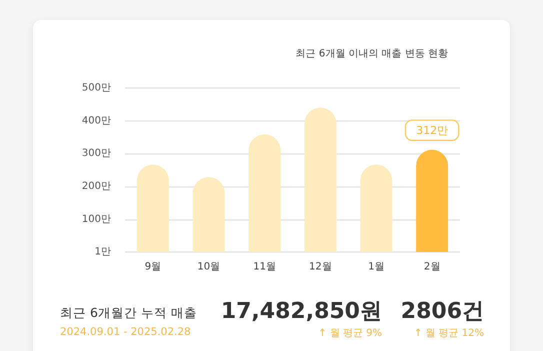 Image resolution: width=543 pixels, height=351 pixels. Describe the element at coordinates (376, 267) in the screenshot. I see `x-tick-label: 1월` at that location.